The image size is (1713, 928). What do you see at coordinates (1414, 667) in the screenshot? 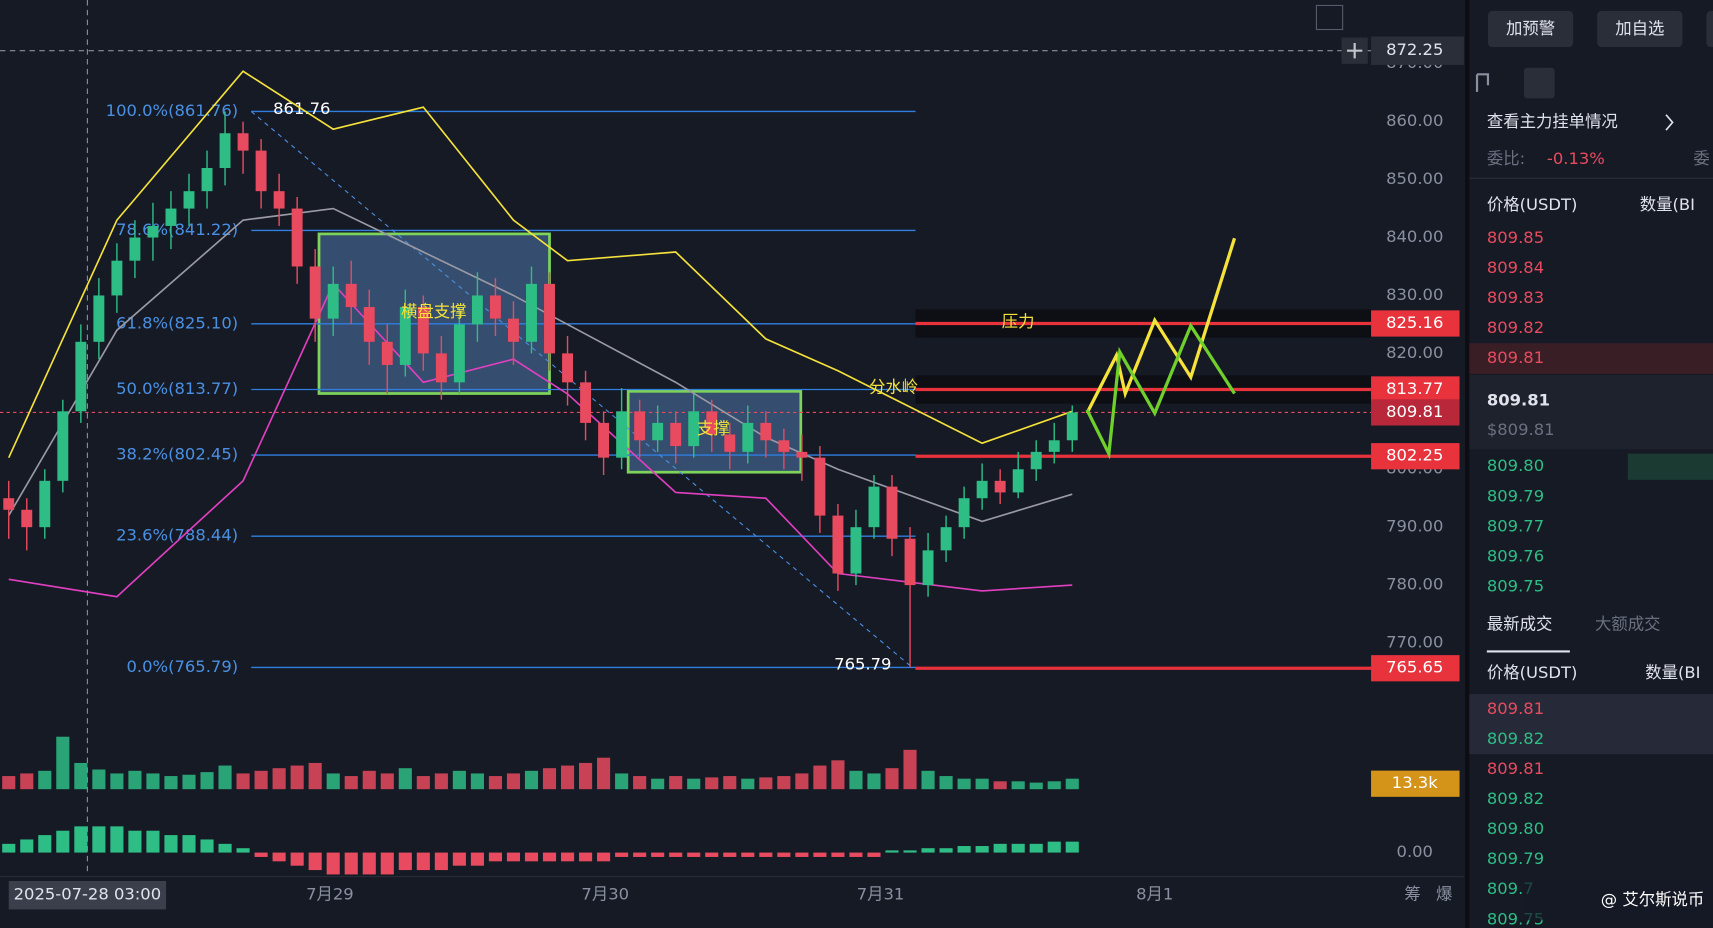
I see `level-tag-text: 765.65` at bounding box center [1414, 667].